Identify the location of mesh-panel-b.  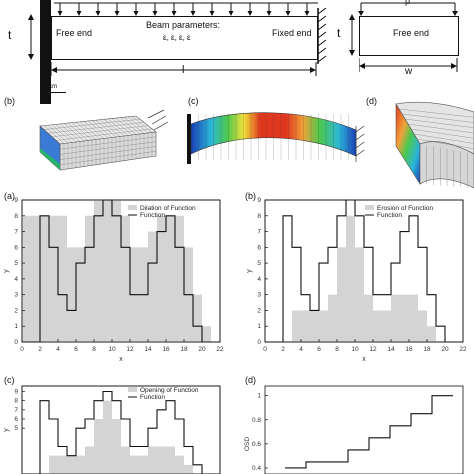
(103, 140).